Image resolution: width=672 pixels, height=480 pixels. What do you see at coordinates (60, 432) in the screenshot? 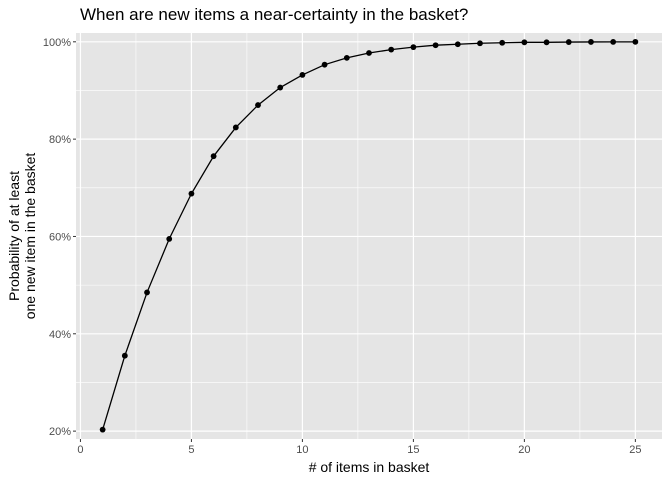
I see `y-tick-label: 20%` at bounding box center [60, 432].